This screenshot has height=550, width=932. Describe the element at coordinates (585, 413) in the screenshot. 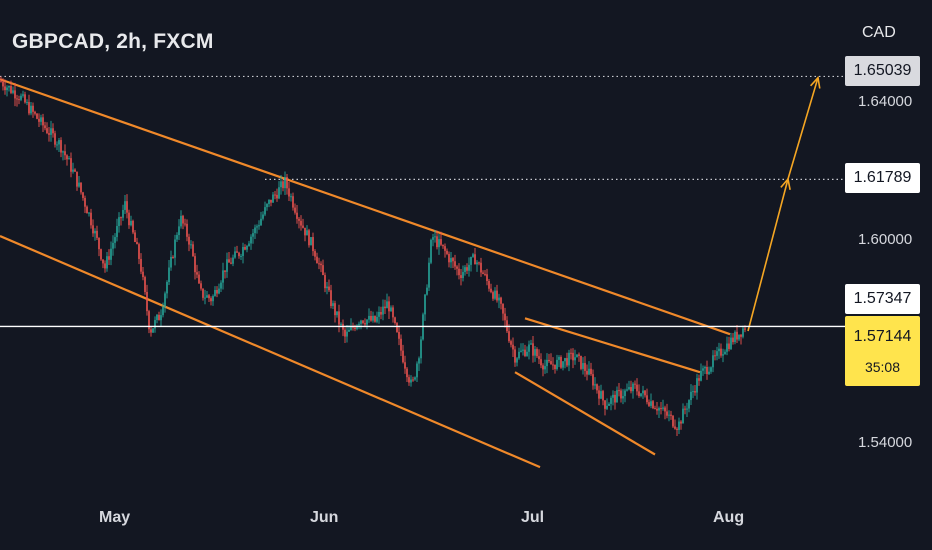

I see `inner-channel-bottom` at that location.